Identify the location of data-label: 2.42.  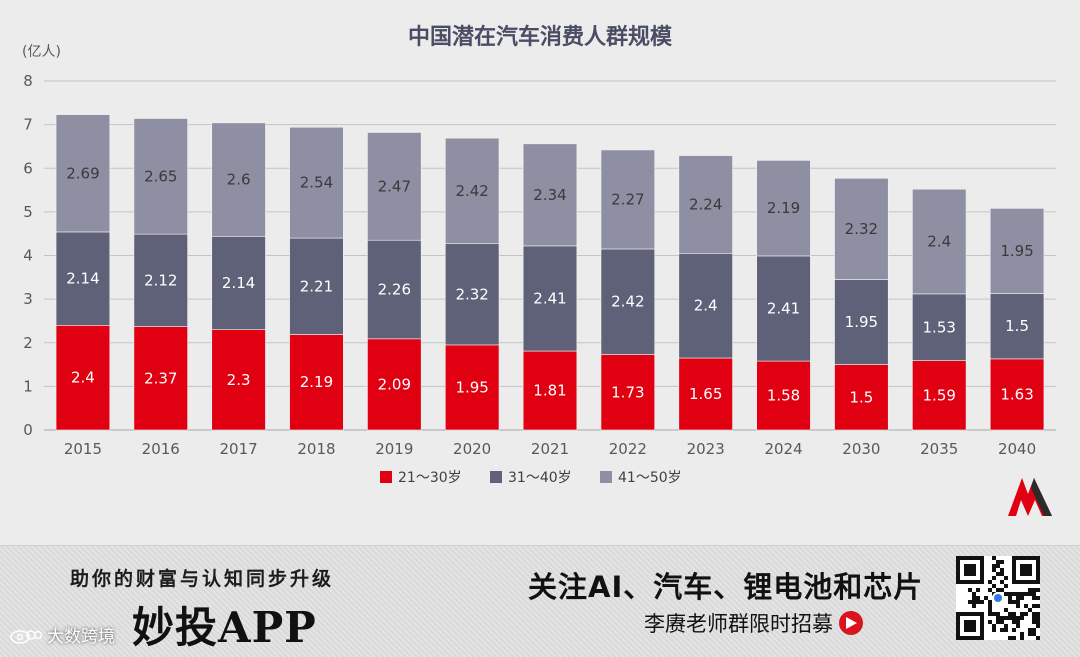
(627, 302).